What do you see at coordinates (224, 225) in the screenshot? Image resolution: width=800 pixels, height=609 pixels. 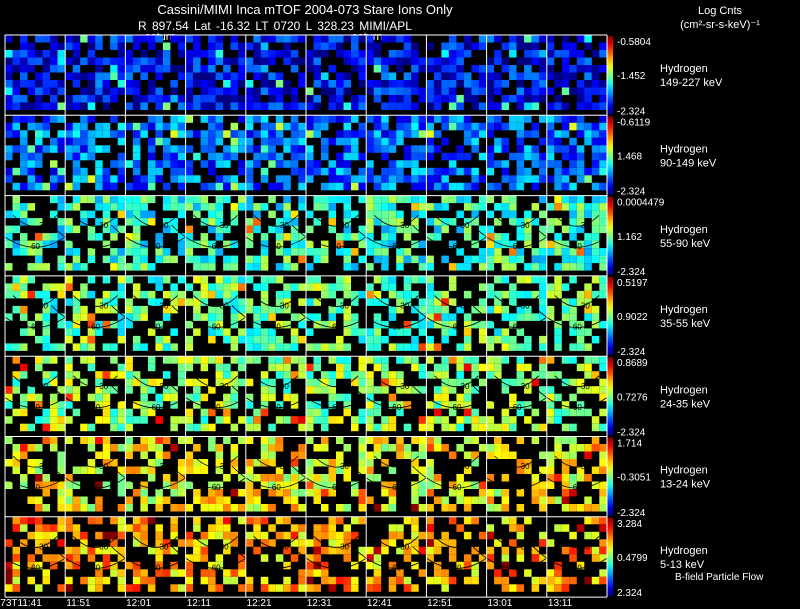 I see `contour-label: 30` at bounding box center [224, 225].